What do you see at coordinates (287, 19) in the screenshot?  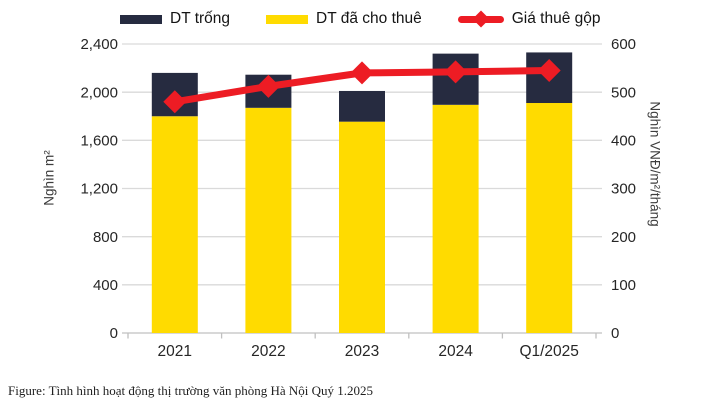 I see `legend-swatch-leased-icon` at bounding box center [287, 19].